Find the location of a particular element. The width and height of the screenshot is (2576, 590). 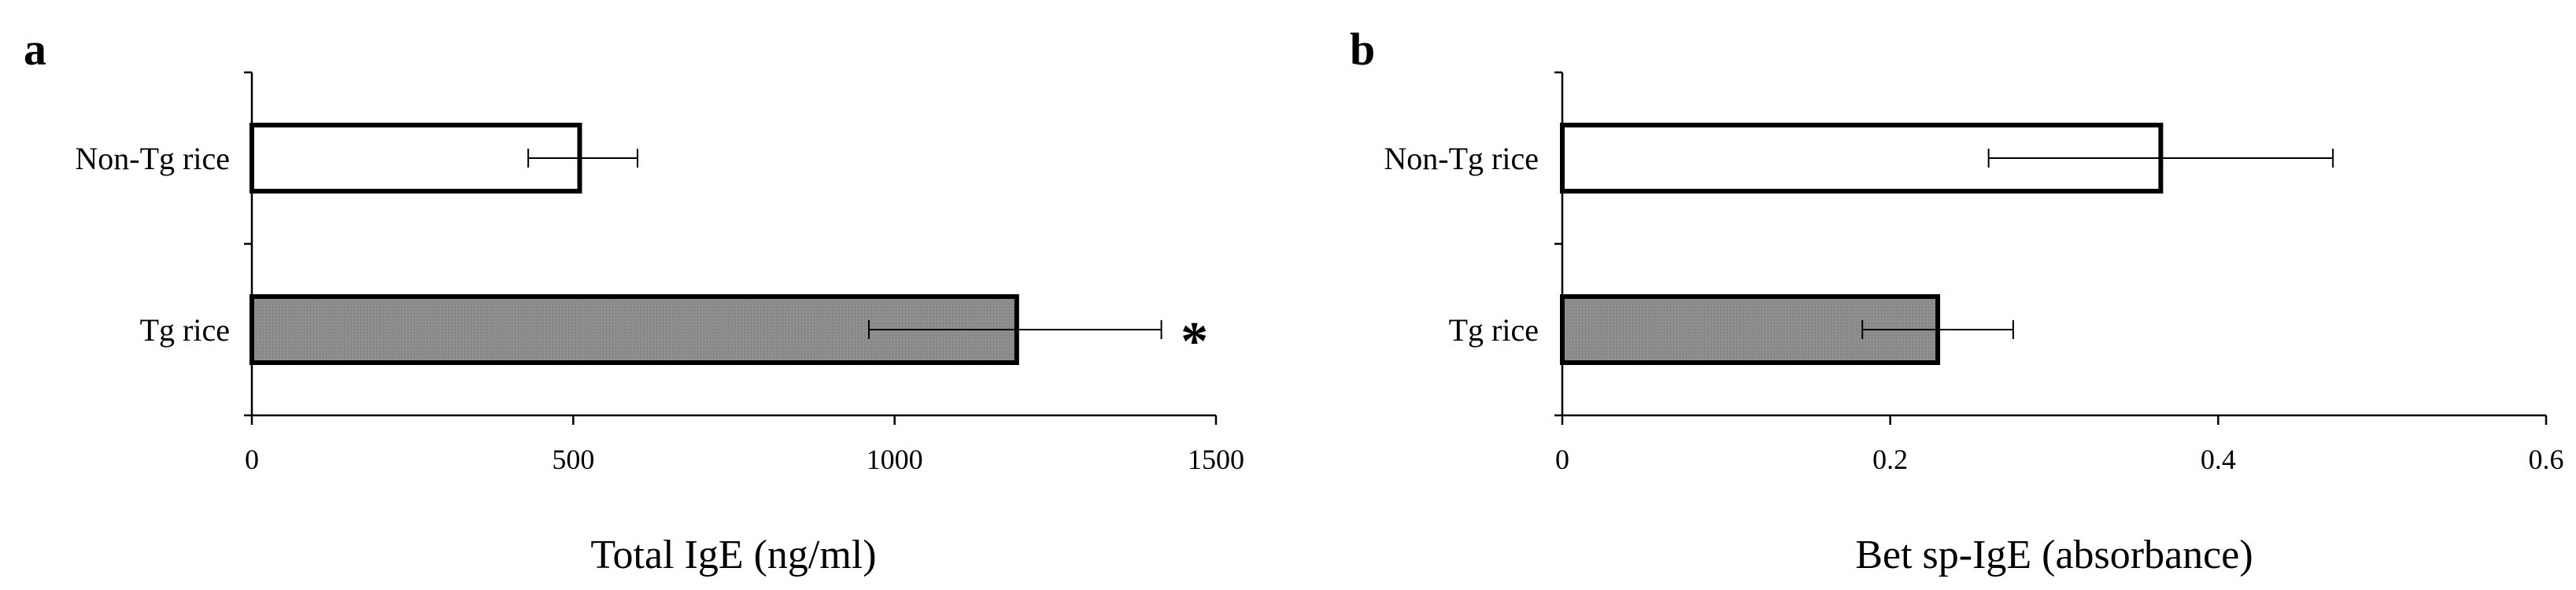

x-tick-label: 500 is located at coordinates (573, 459).